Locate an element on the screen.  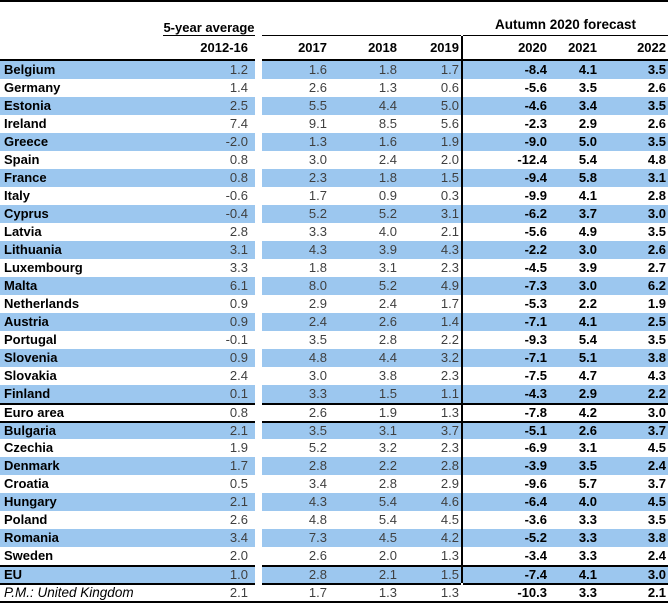
value-2018: 5.4 is located at coordinates (387, 519).